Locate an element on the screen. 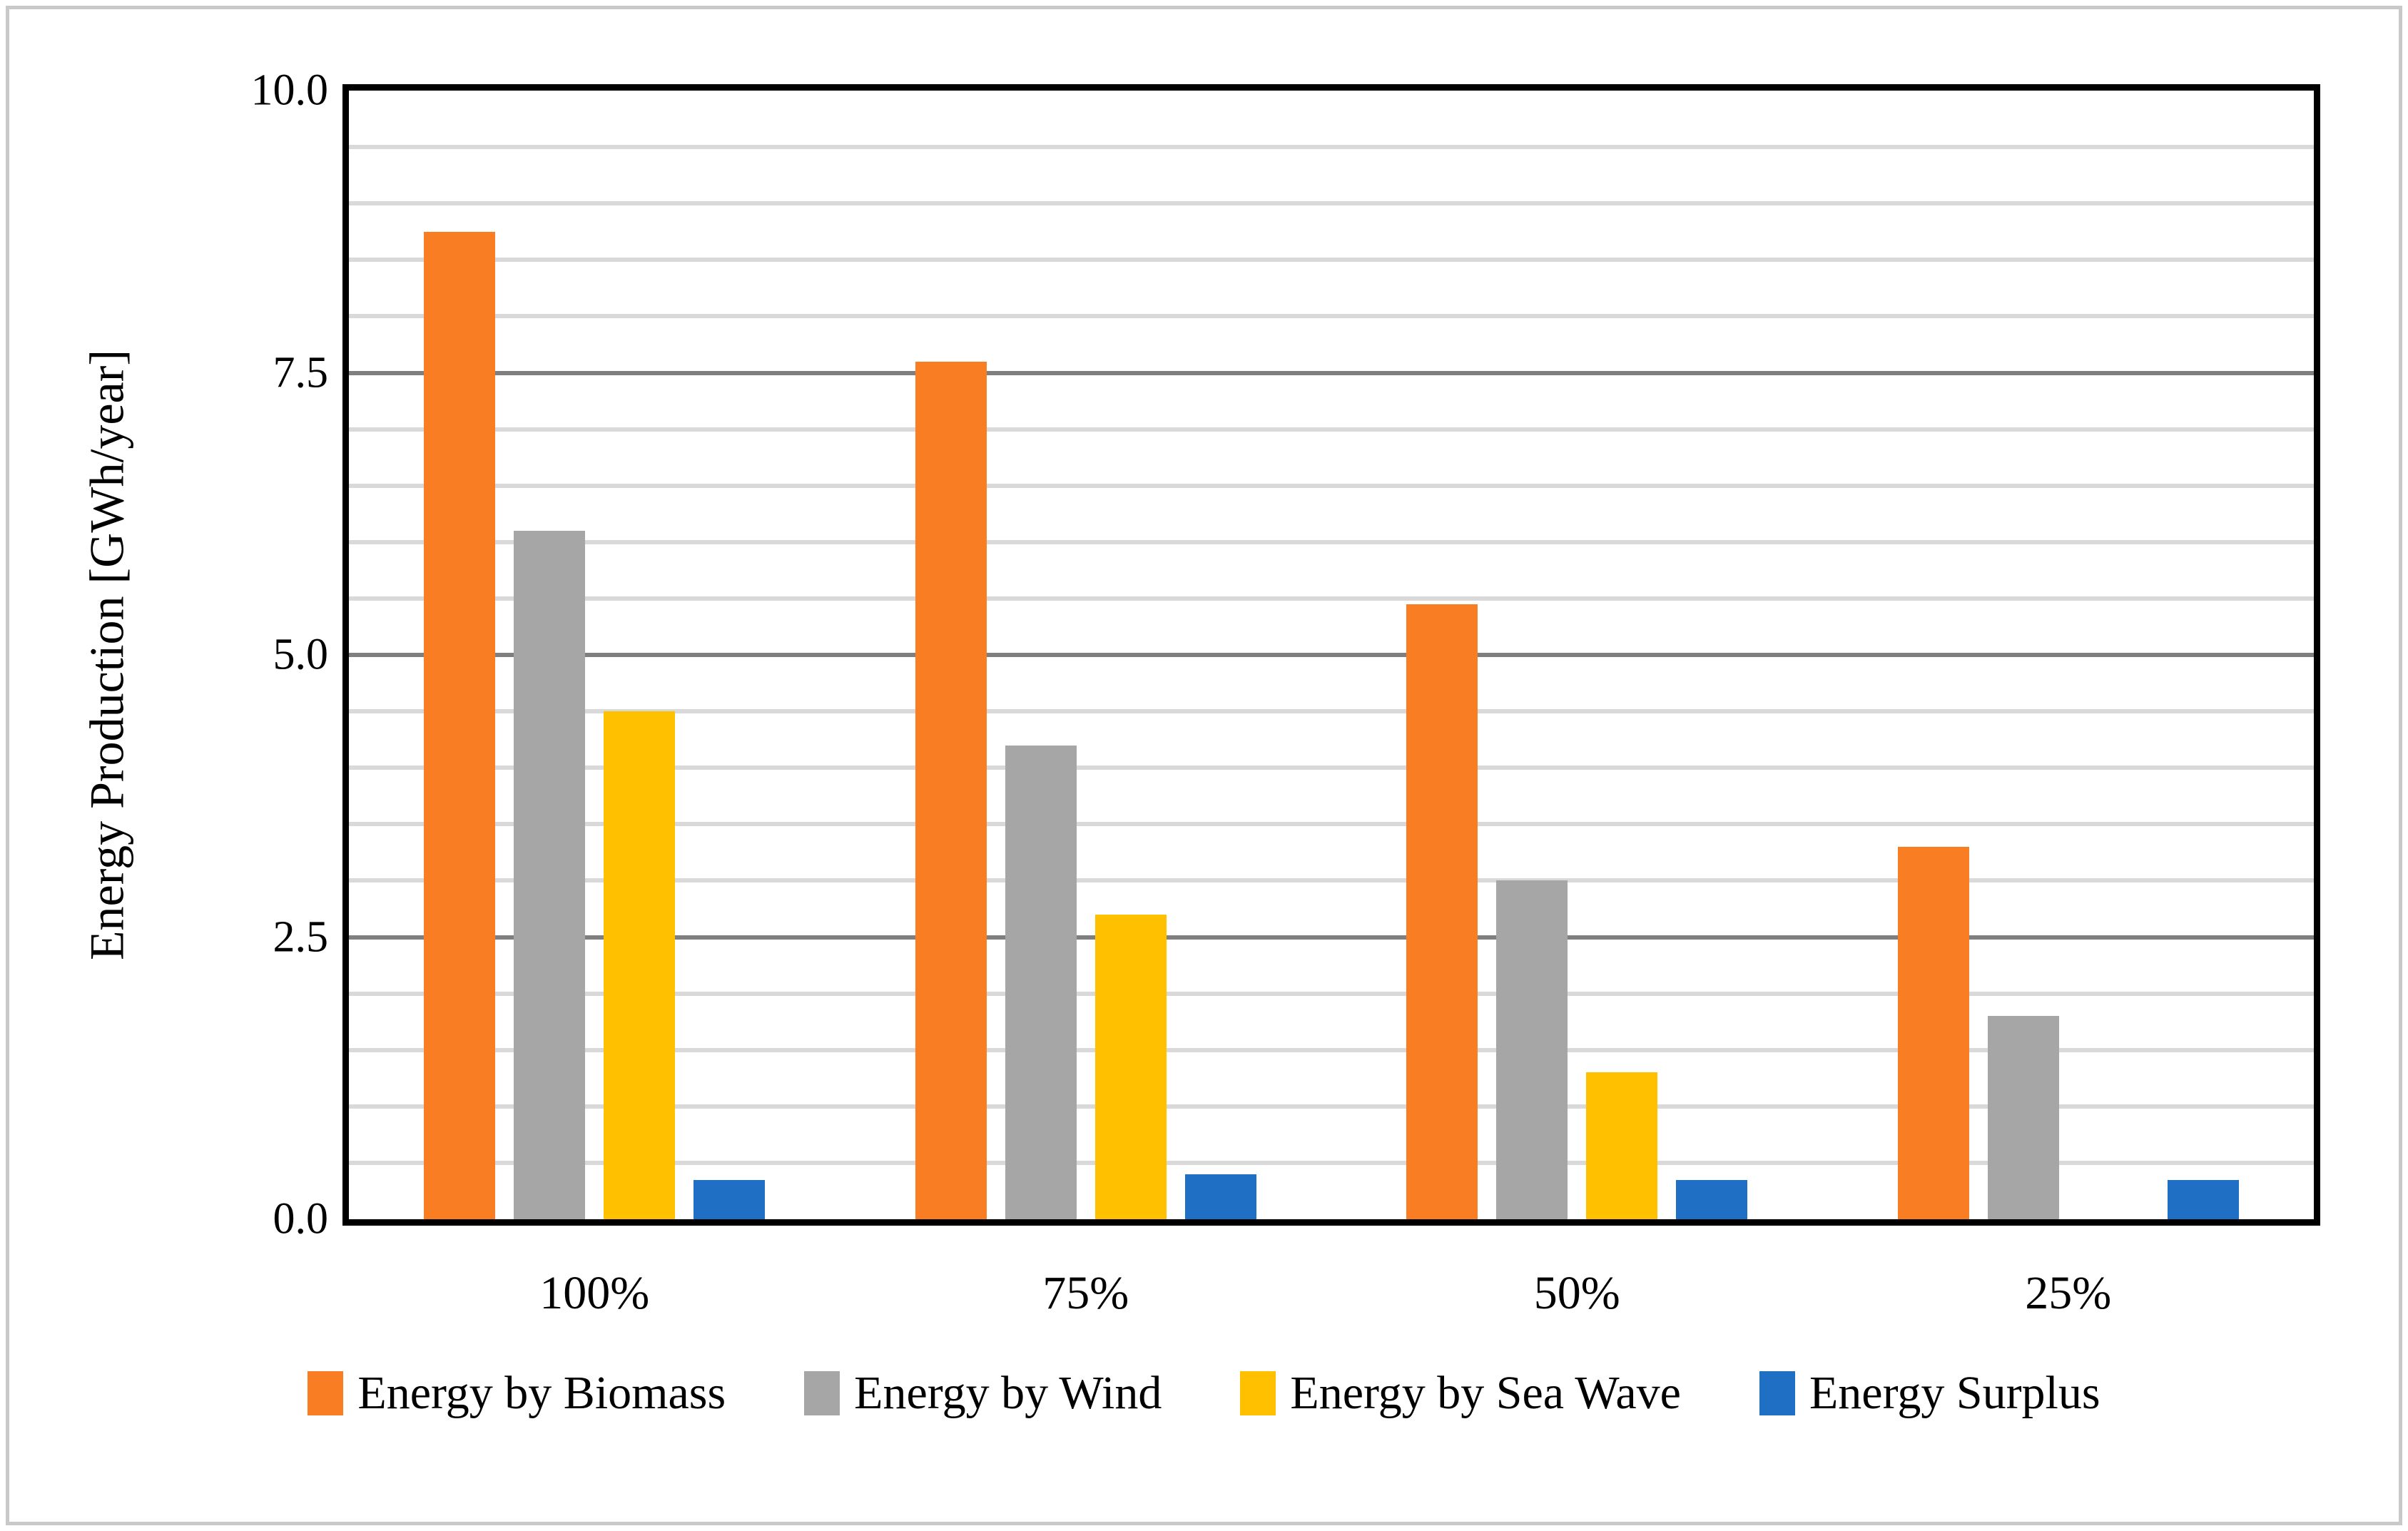 The image size is (2408, 1531). legend-item-energy-by-sea-wave: Energy by Sea Wave is located at coordinates (1460, 1393).